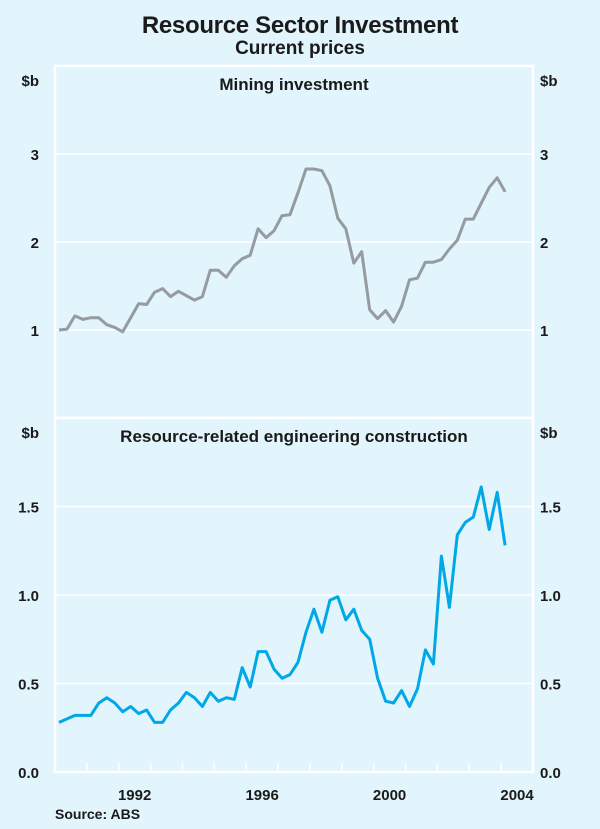 Image resolution: width=600 pixels, height=829 pixels. Describe the element at coordinates (550, 596) in the screenshot. I see `y-tick-label-right: 1.0` at that location.